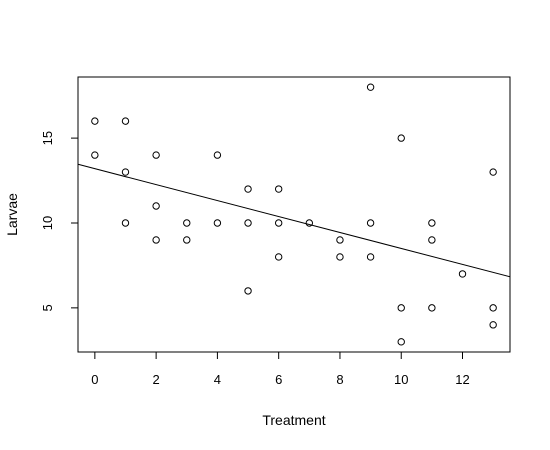 This screenshot has width=550, height=450. Describe the element at coordinates (280, 369) in the screenshot. I see `x-axis: 0 2 4 6 8 10 12` at that location.